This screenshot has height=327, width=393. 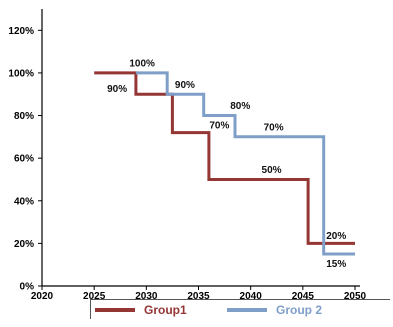 I want to click on x-tick-label: 2050, so click(x=355, y=296).